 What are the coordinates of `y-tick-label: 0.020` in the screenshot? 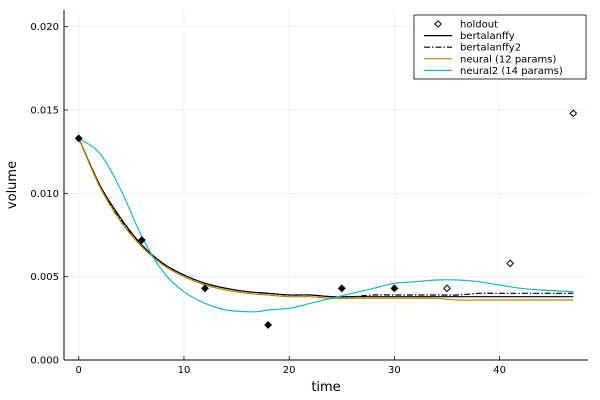 It's located at (44, 27).